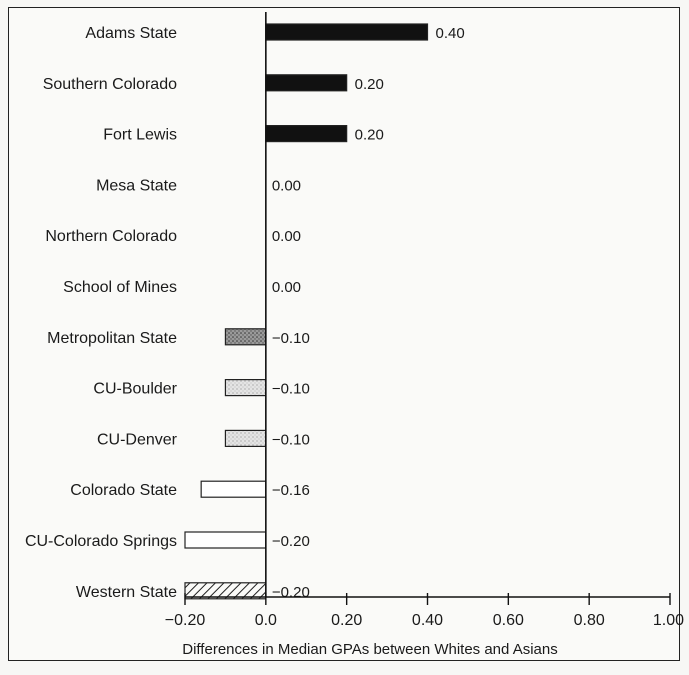  What do you see at coordinates (135, 389) in the screenshot?
I see `category-label-cu-boulder: CU-Boulder` at bounding box center [135, 389].